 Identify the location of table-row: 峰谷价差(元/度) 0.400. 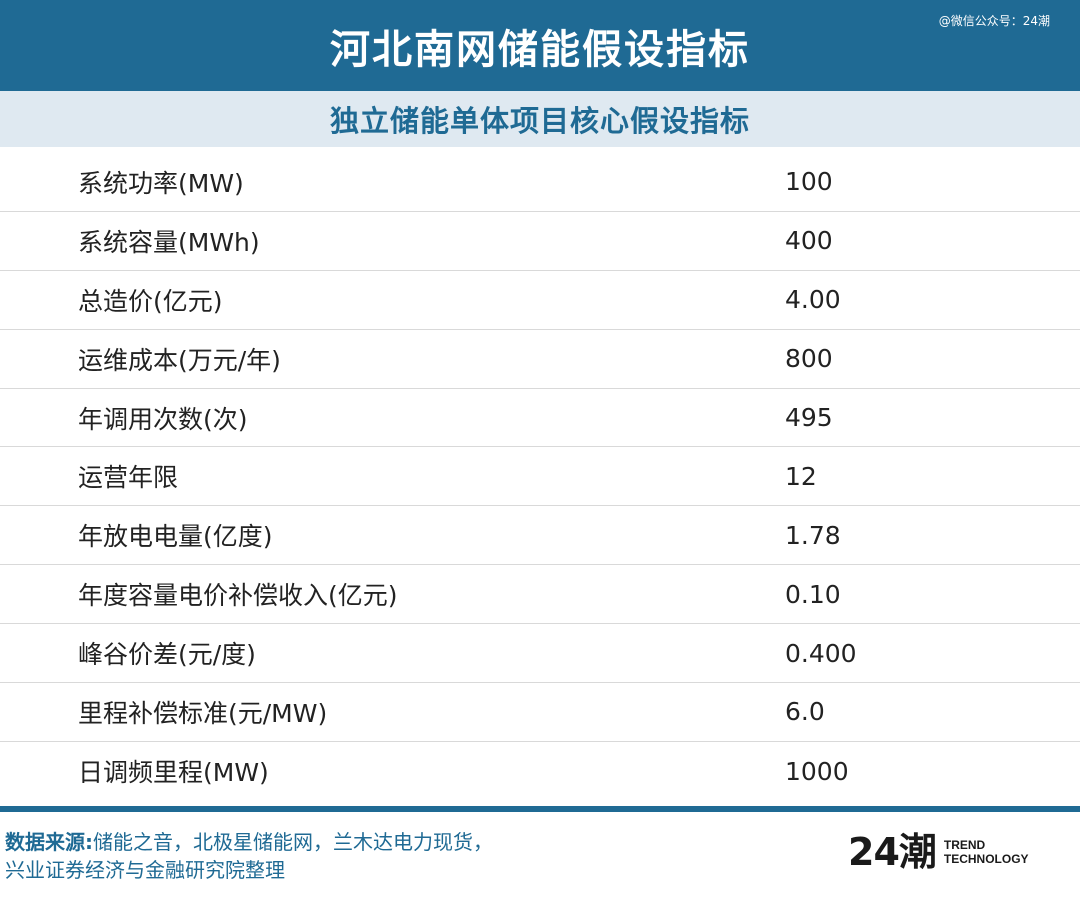
(540, 654).